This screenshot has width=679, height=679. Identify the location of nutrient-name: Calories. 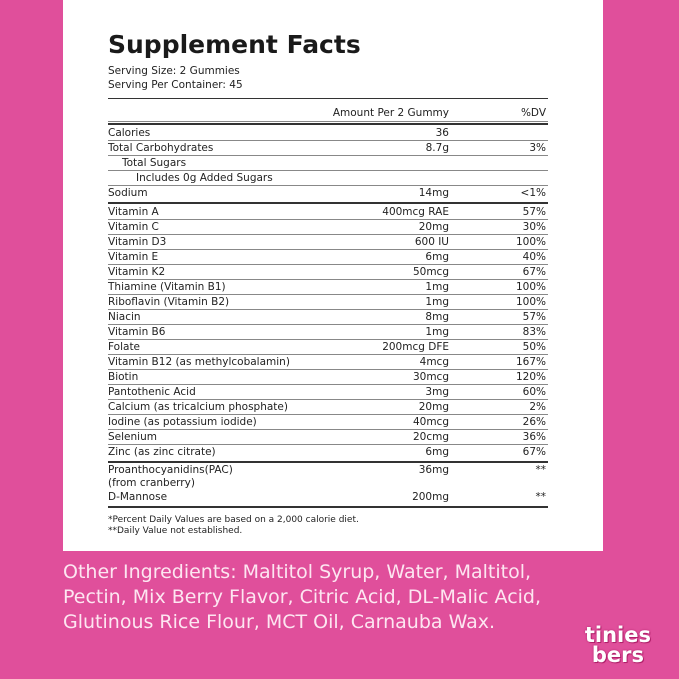
(129, 133).